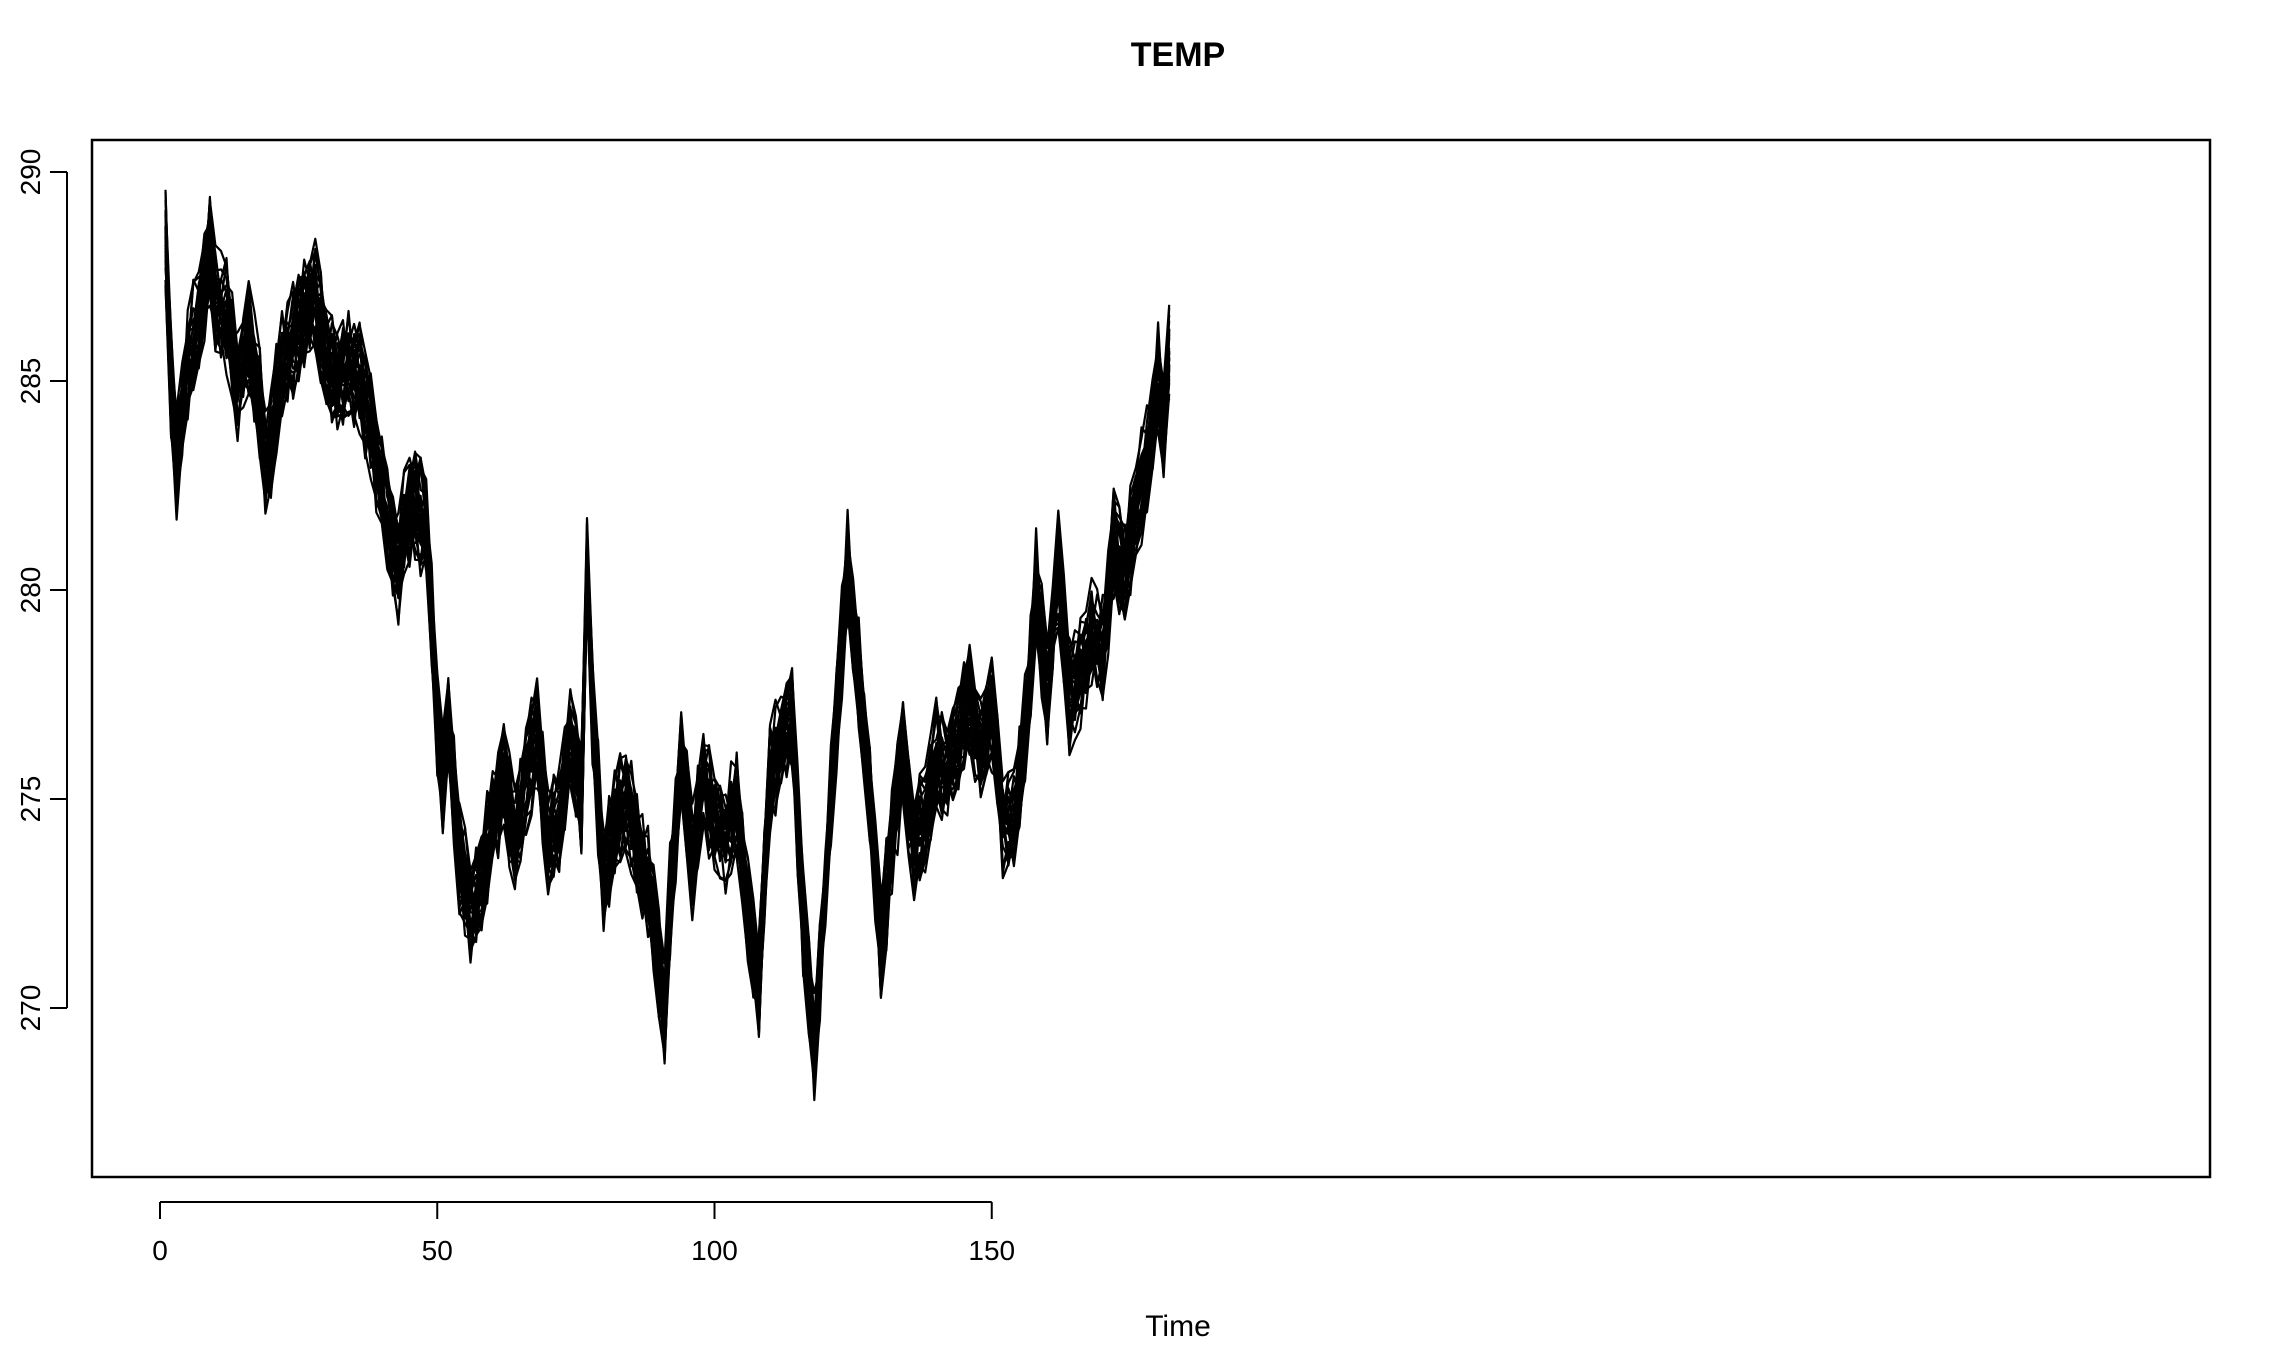 Image resolution: width=2278 pixels, height=1362 pixels. I want to click on y-axis: 270 275 280 285 290, so click(41, 590).